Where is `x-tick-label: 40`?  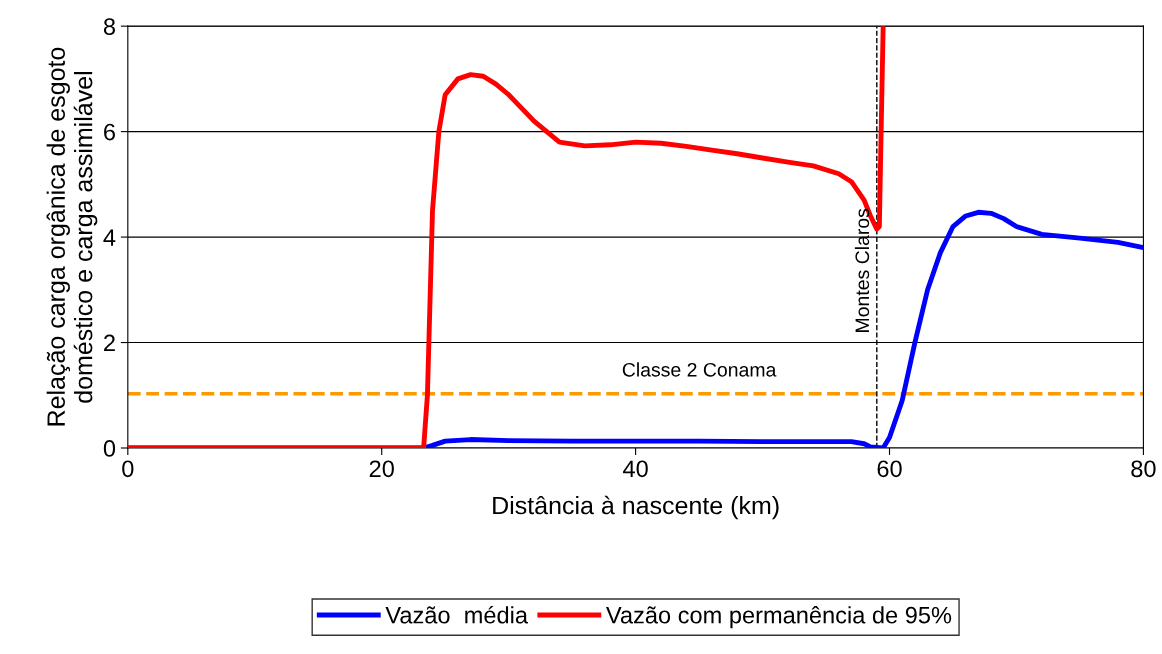
x-tick-label: 40 is located at coordinates (635, 469).